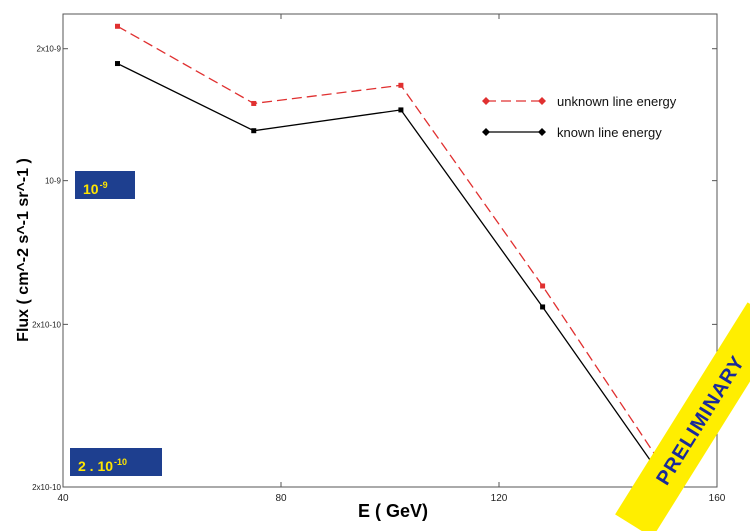 The image size is (750, 531). Describe the element at coordinates (499, 498) in the screenshot. I see `x-tick-label: 120` at that location.